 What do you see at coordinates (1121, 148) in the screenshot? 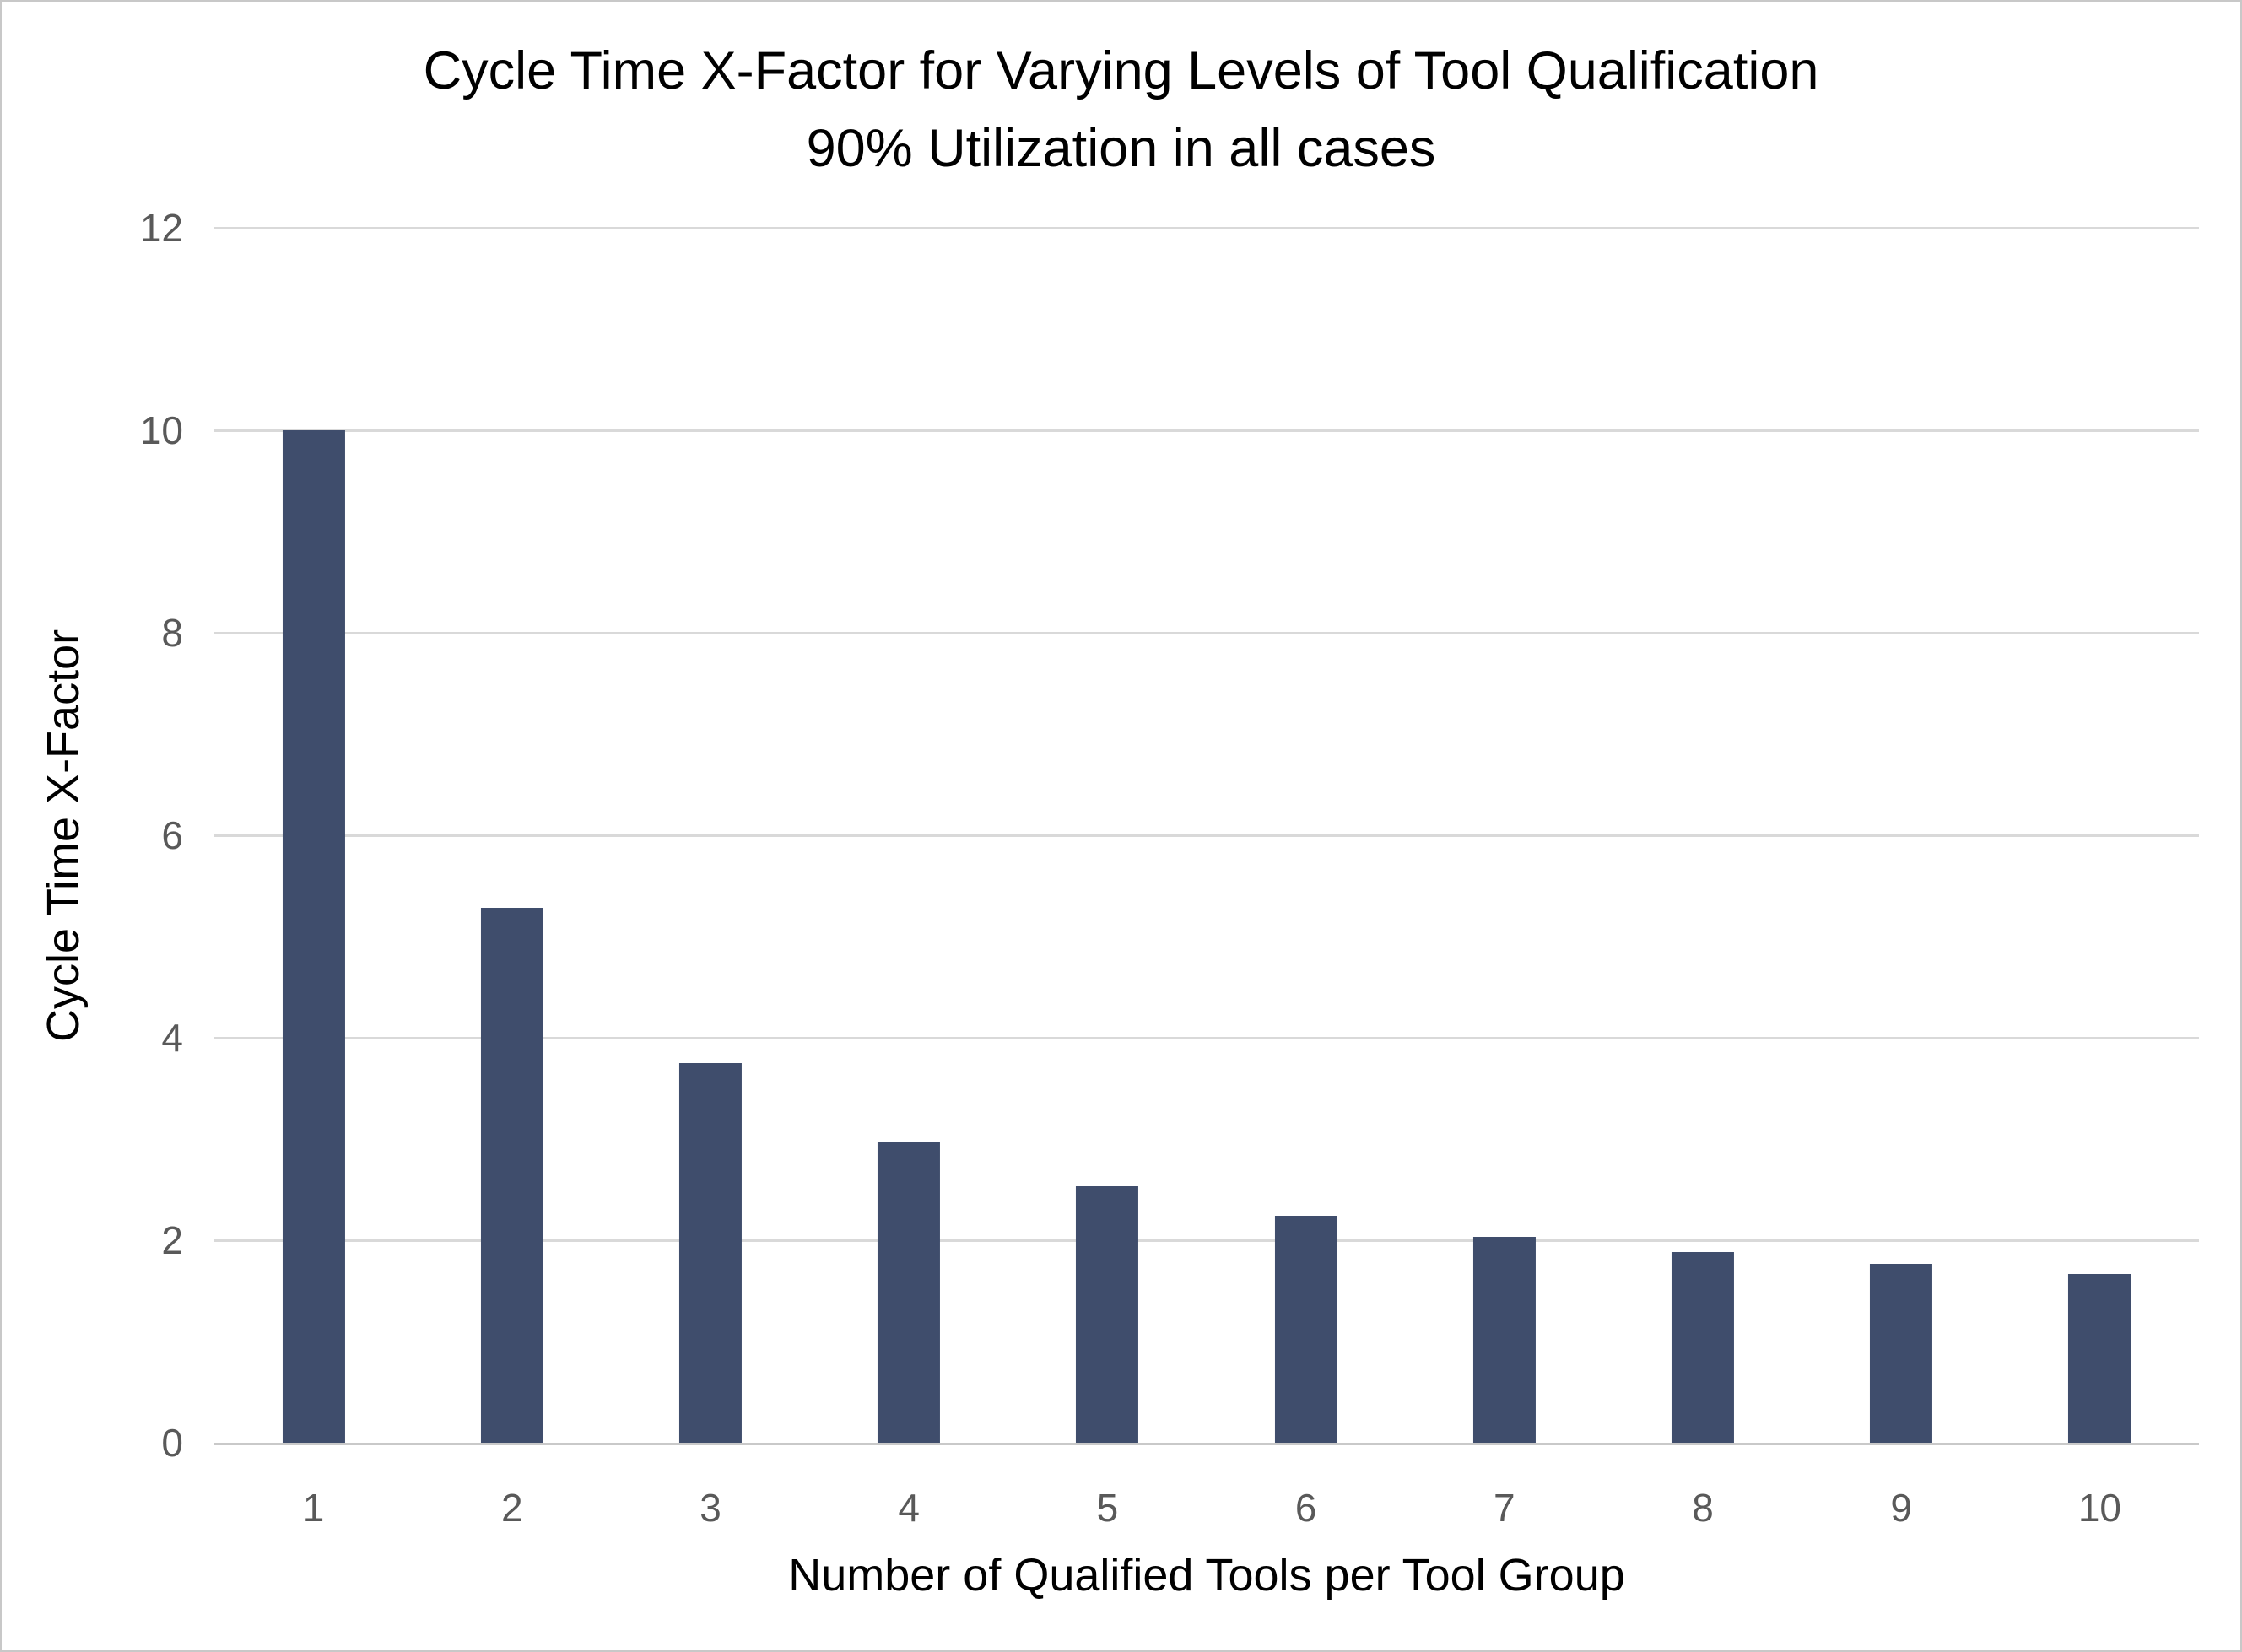
I see `chart-title-line2: 90% Utilization in all cases` at bounding box center [1121, 148].